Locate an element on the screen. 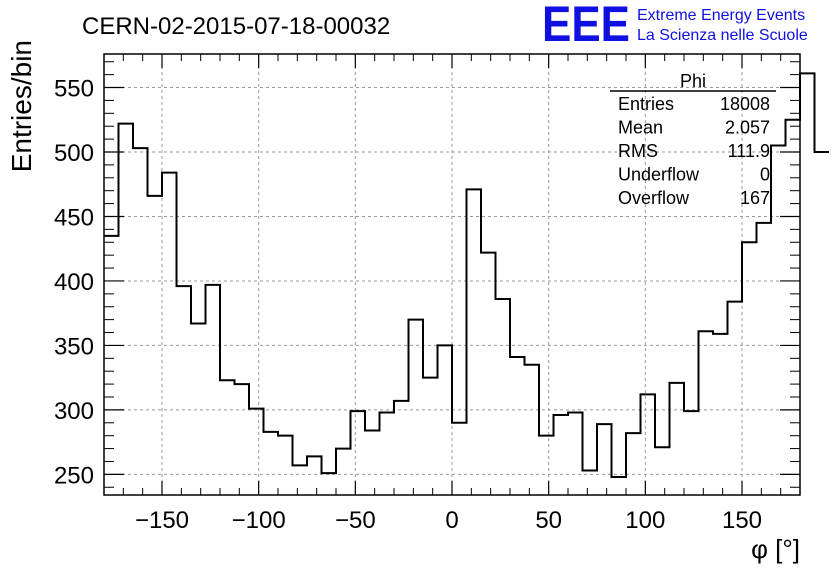 Image resolution: width=836 pixels, height=572 pixels. eee-logo-line1: Extreme Energy Events is located at coordinates (721, 15).